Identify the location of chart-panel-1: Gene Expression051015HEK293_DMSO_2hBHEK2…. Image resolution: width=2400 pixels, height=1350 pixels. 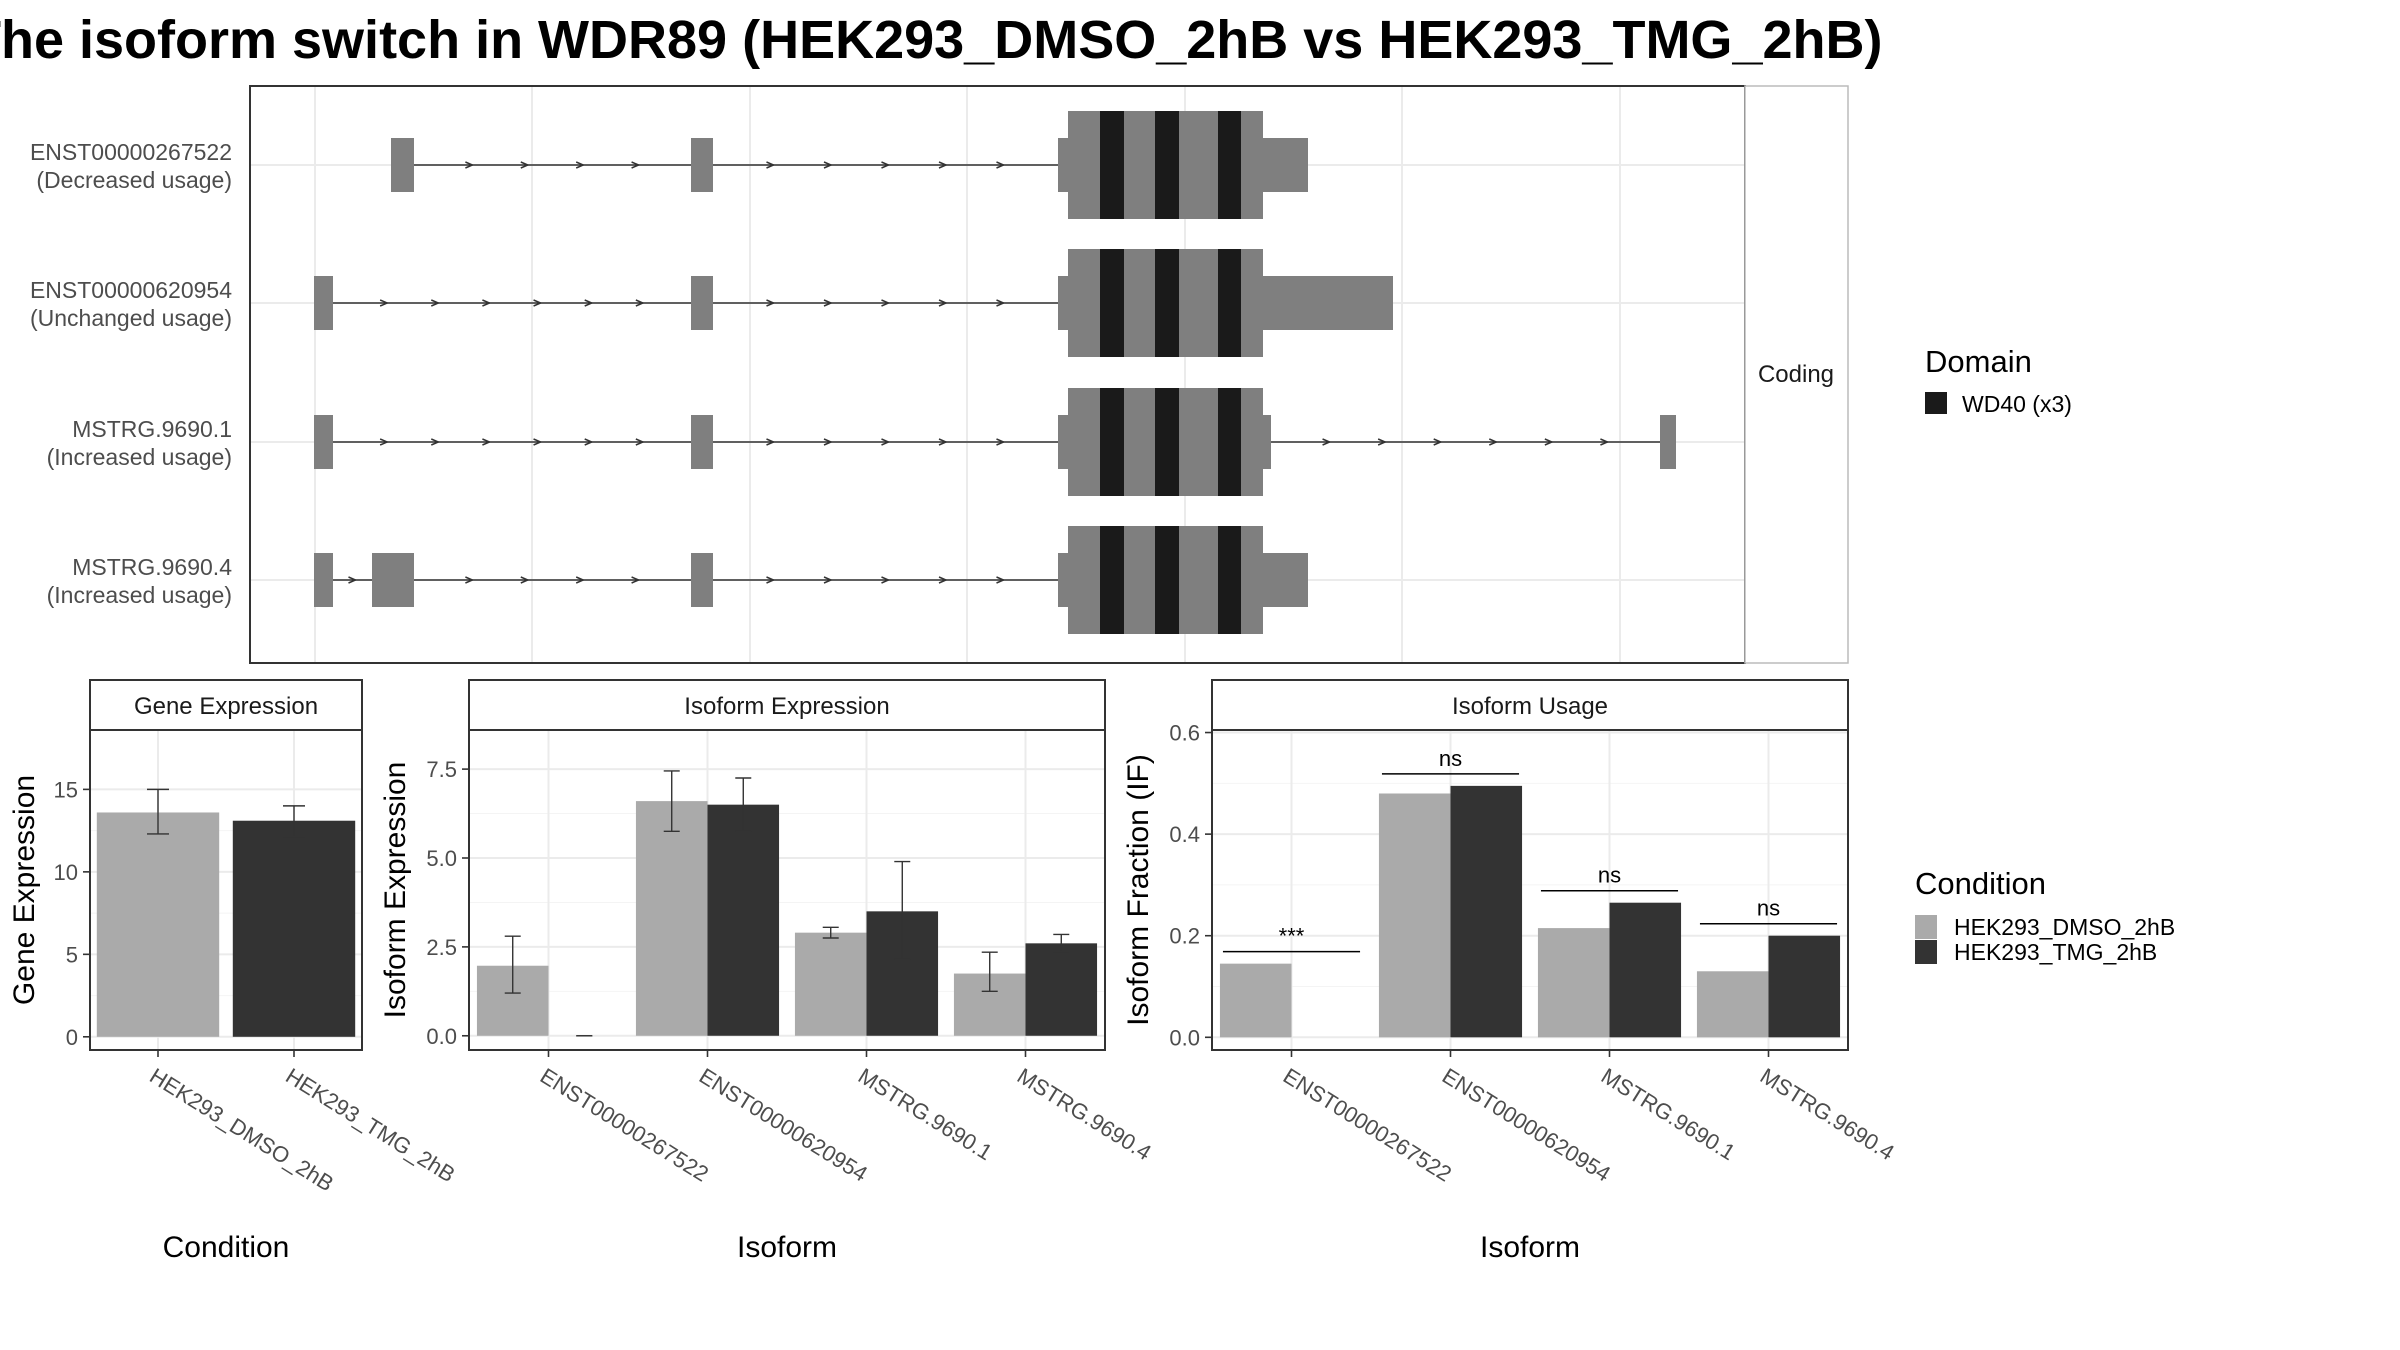
(233, 971).